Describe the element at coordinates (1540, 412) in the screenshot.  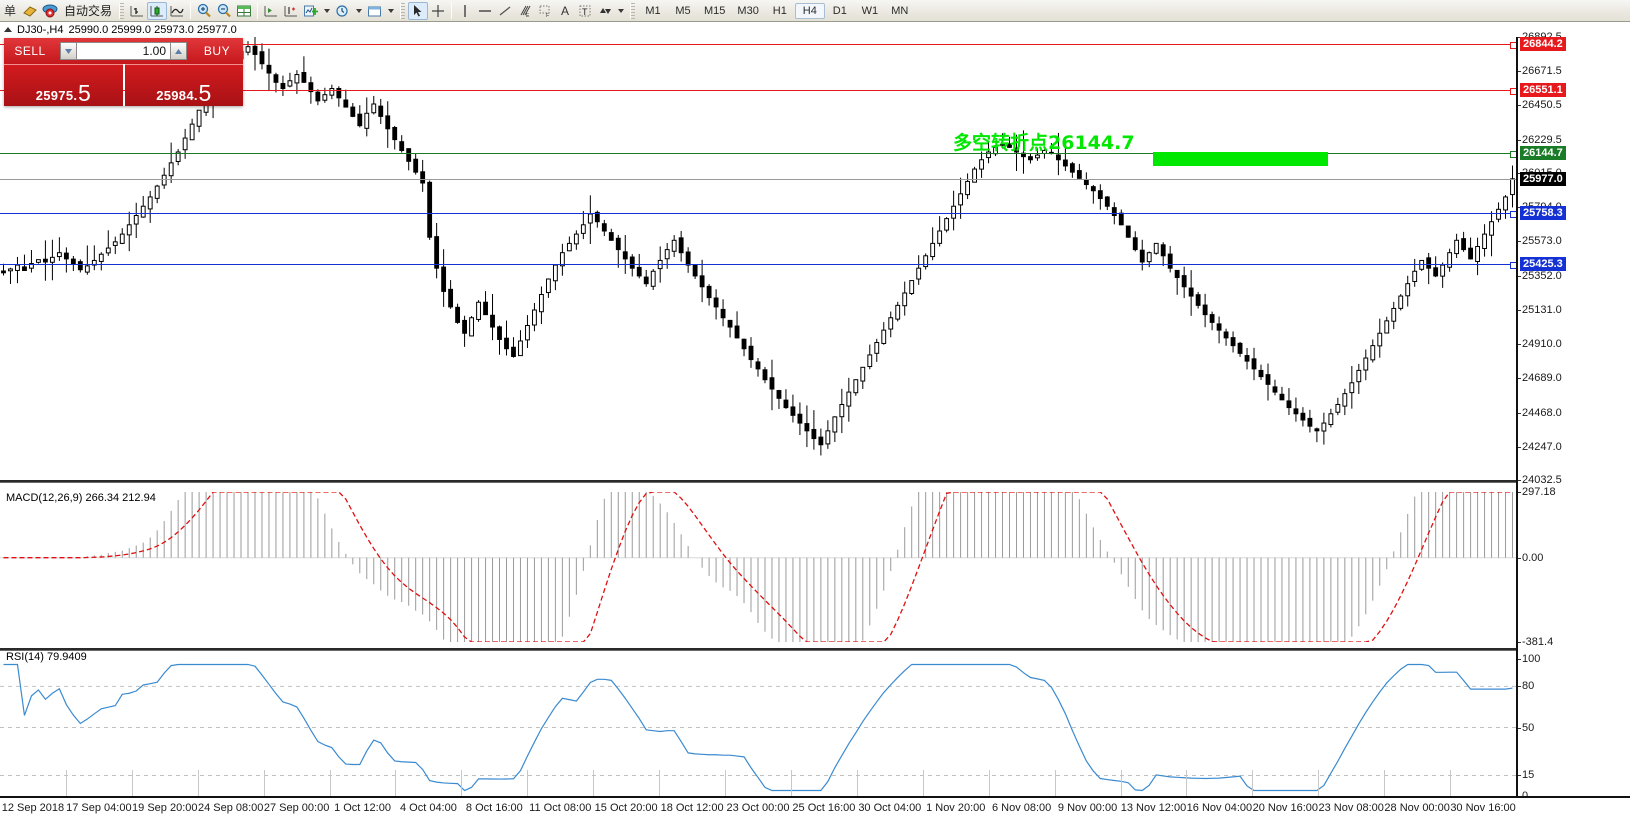
I see `price-tick: 24468.0` at that location.